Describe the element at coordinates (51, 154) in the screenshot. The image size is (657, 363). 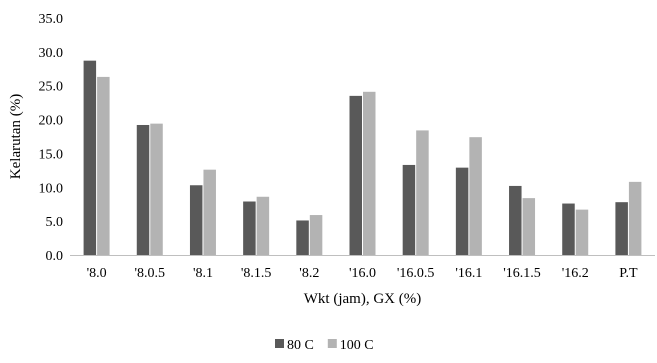
I see `y-tick-label: 15.0` at that location.